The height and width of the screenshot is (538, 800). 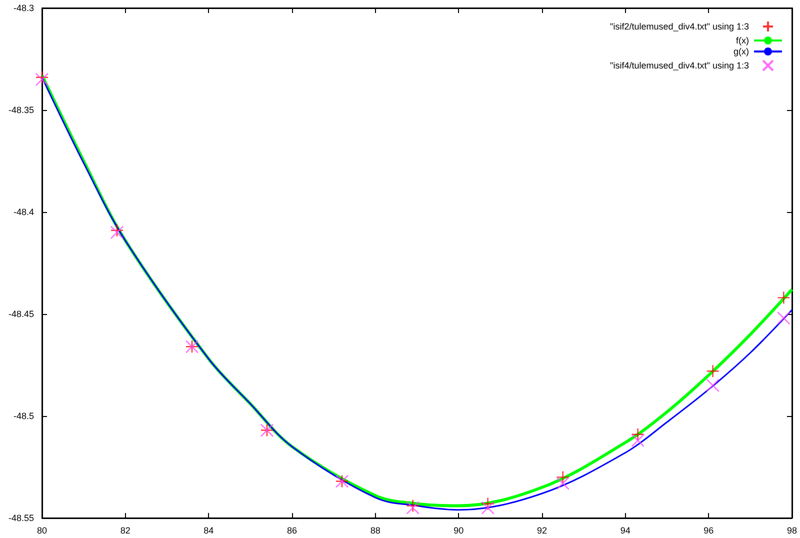 I want to click on legend-label: "isif2/tulemused_div4.txt" using 1:3, so click(x=679, y=27).